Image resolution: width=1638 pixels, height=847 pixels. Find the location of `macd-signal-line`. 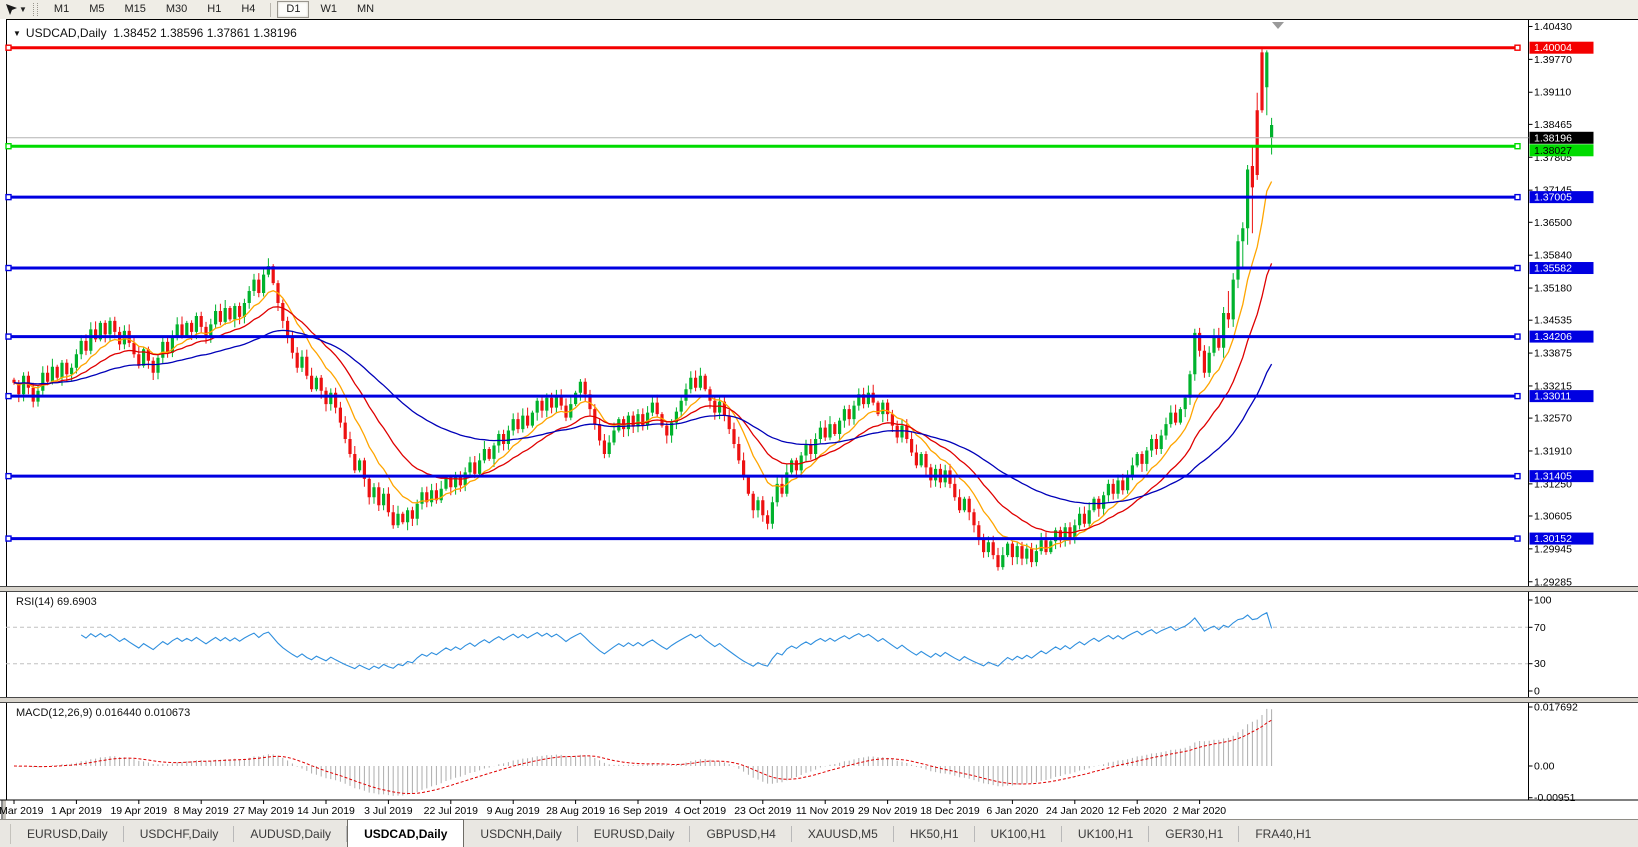

macd-signal-line is located at coordinates (642, 756).